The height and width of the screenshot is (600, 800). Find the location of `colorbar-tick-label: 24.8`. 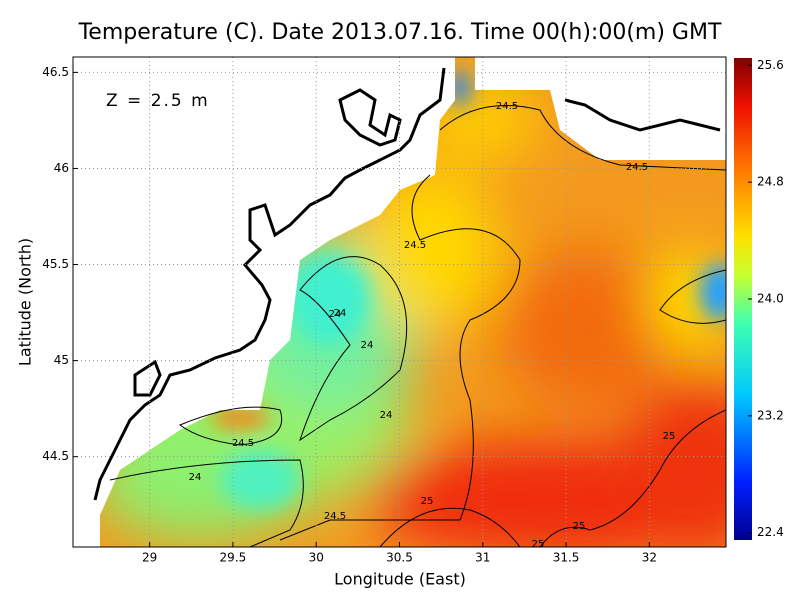

colorbar-tick-label: 24.8 is located at coordinates (770, 182).